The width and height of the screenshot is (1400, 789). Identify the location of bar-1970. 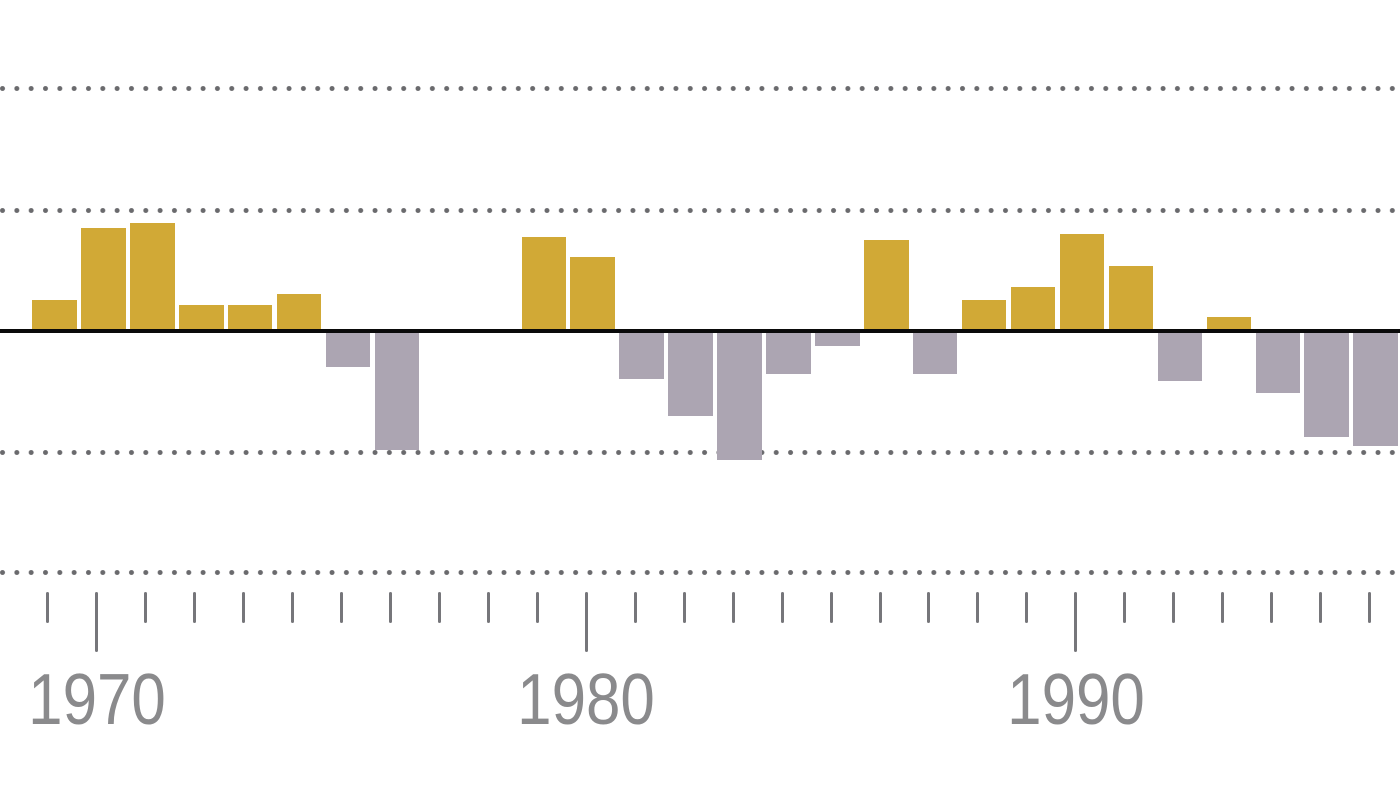
(103, 278).